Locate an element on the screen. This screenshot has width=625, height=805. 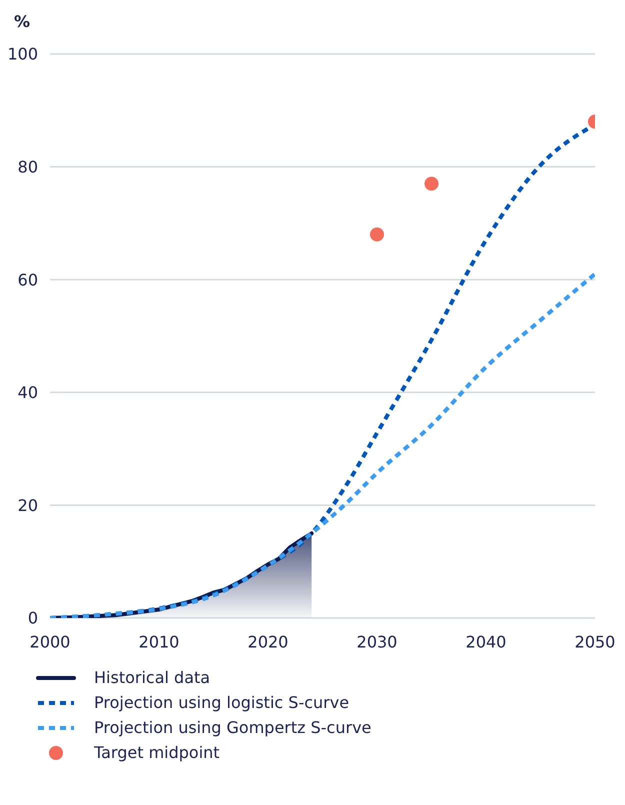
x-tick-label: 2050 is located at coordinates (595, 642).